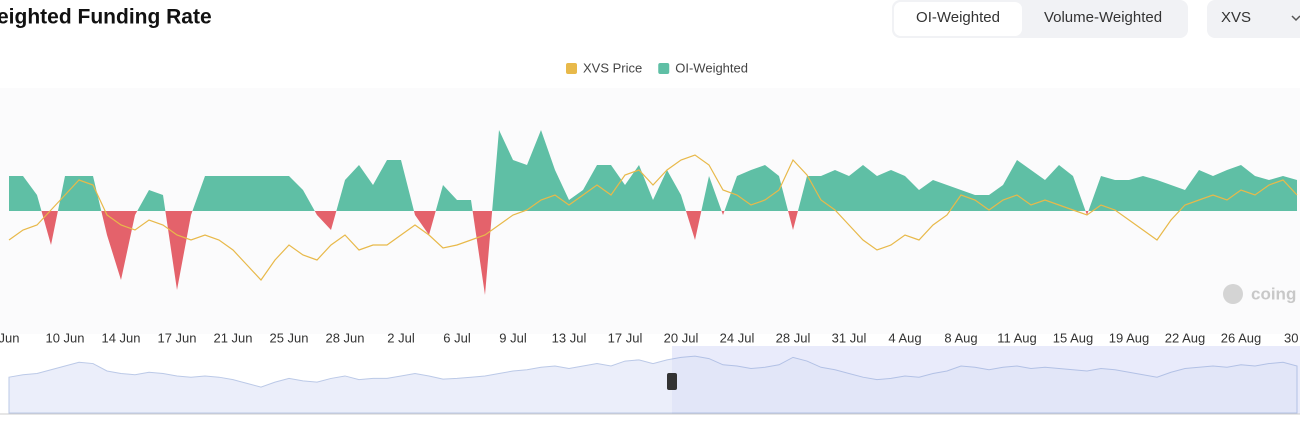 The image size is (1300, 423). Describe the element at coordinates (1233, 294) in the screenshot. I see `watermark-logo` at that location.